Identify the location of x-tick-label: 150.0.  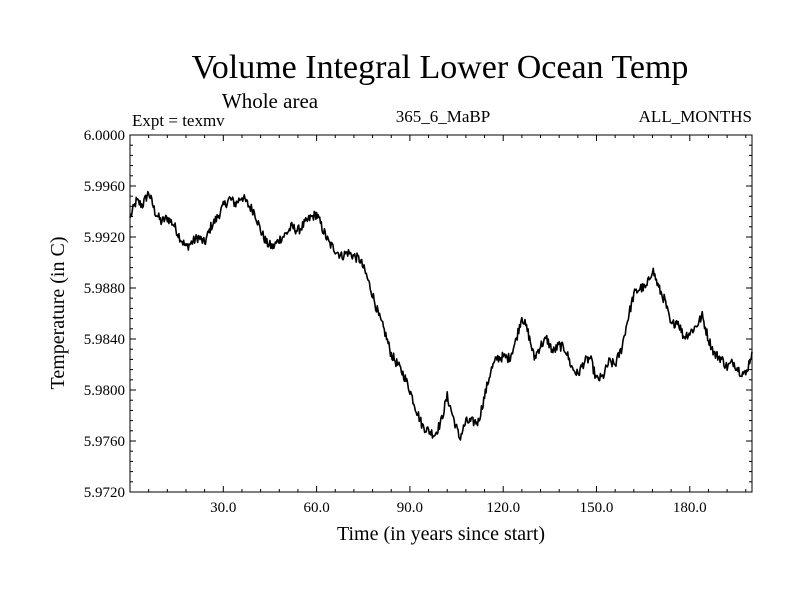
(597, 508).